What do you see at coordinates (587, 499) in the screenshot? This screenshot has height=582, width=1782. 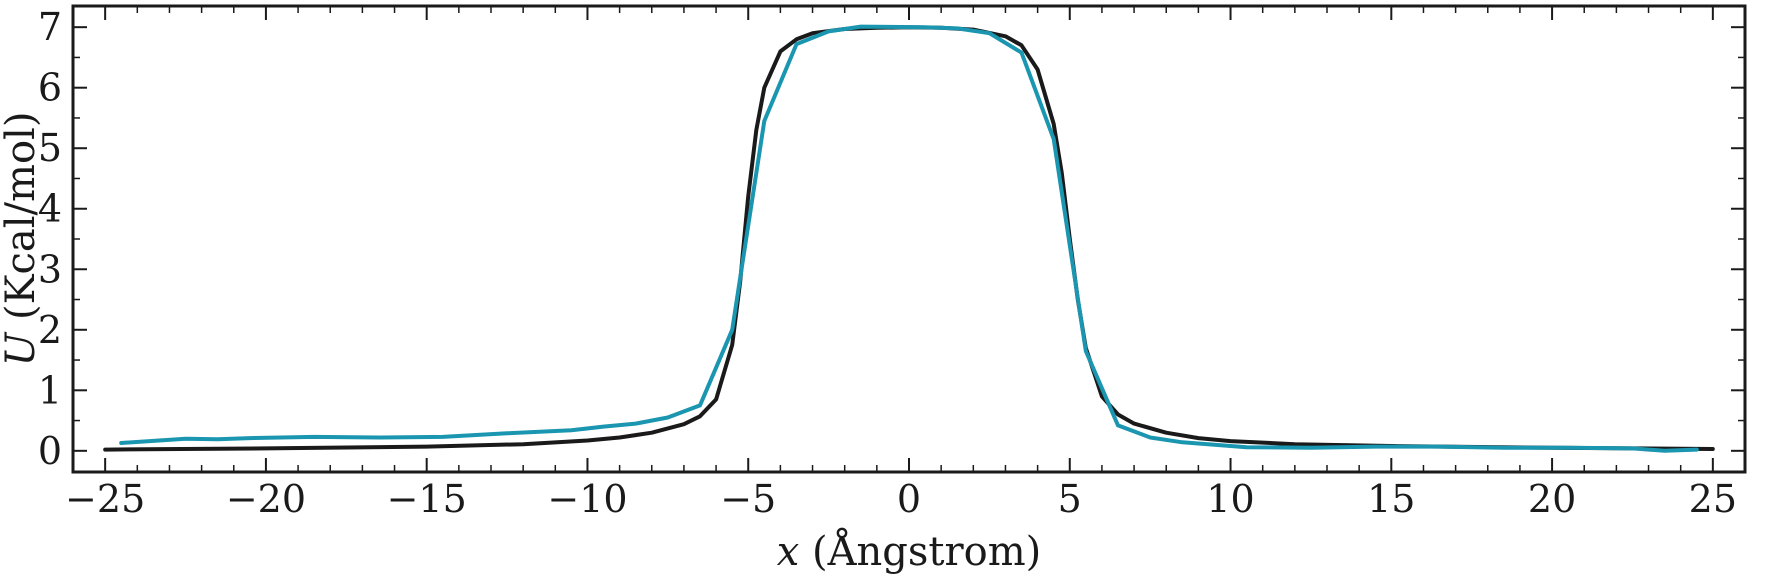 I see `x-tick-label: −10` at bounding box center [587, 499].